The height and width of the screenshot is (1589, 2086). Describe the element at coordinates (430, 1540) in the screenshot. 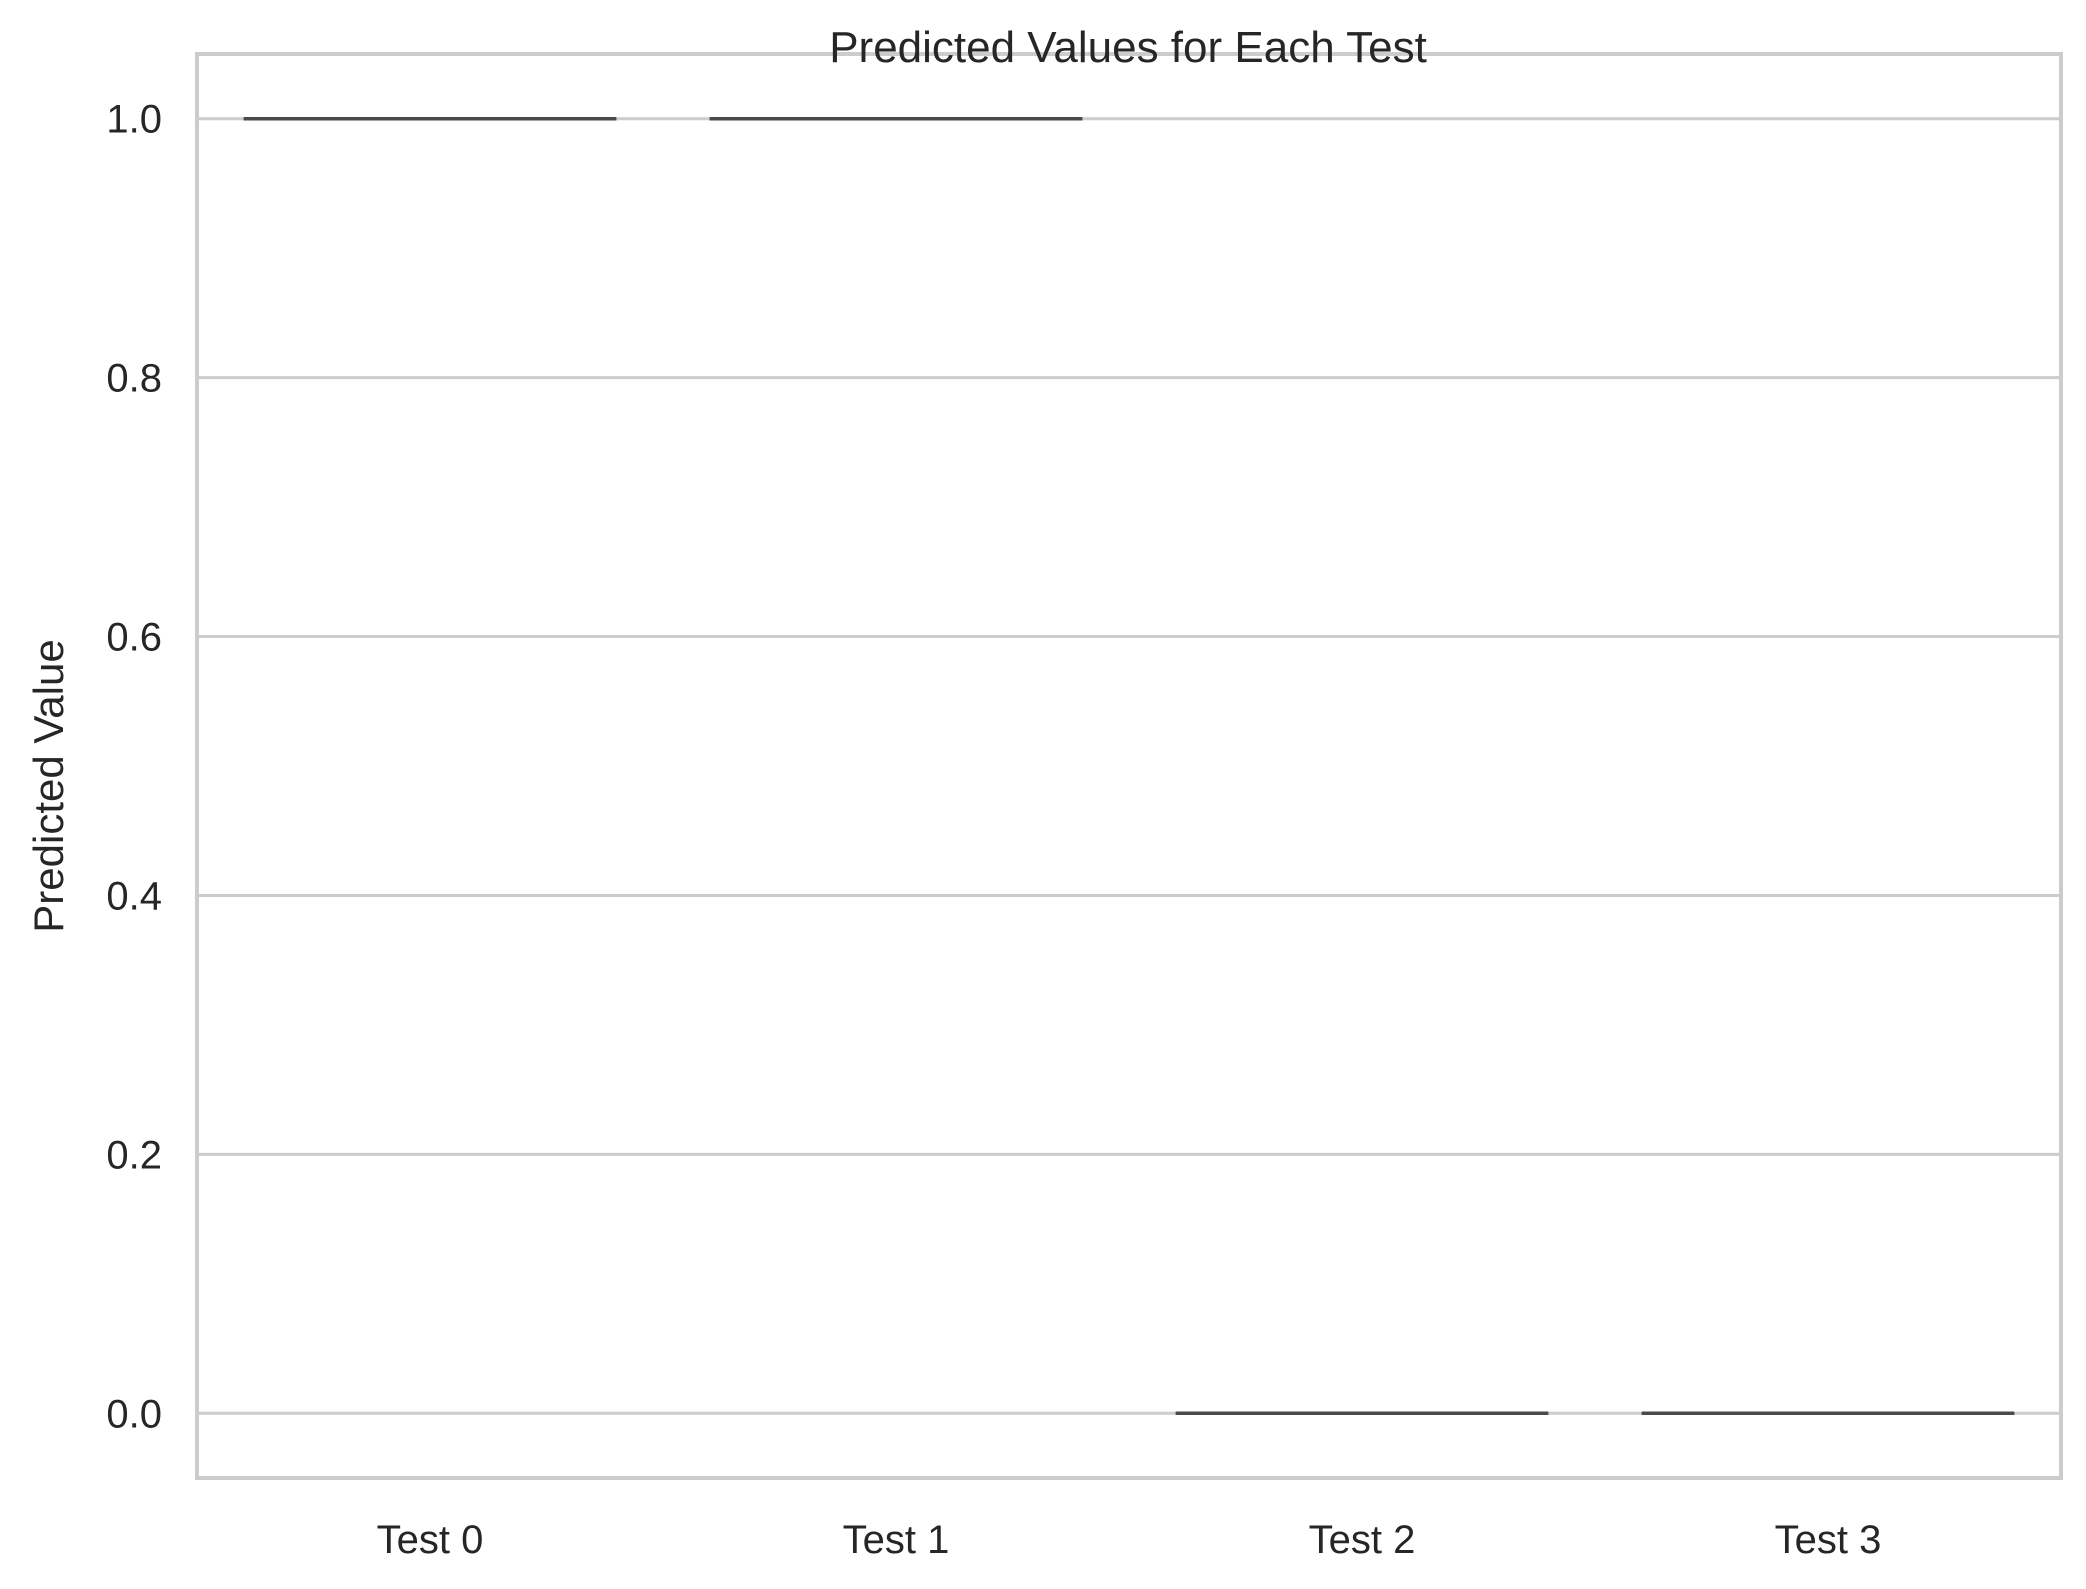

I see `x-tick-label: Test 0` at that location.